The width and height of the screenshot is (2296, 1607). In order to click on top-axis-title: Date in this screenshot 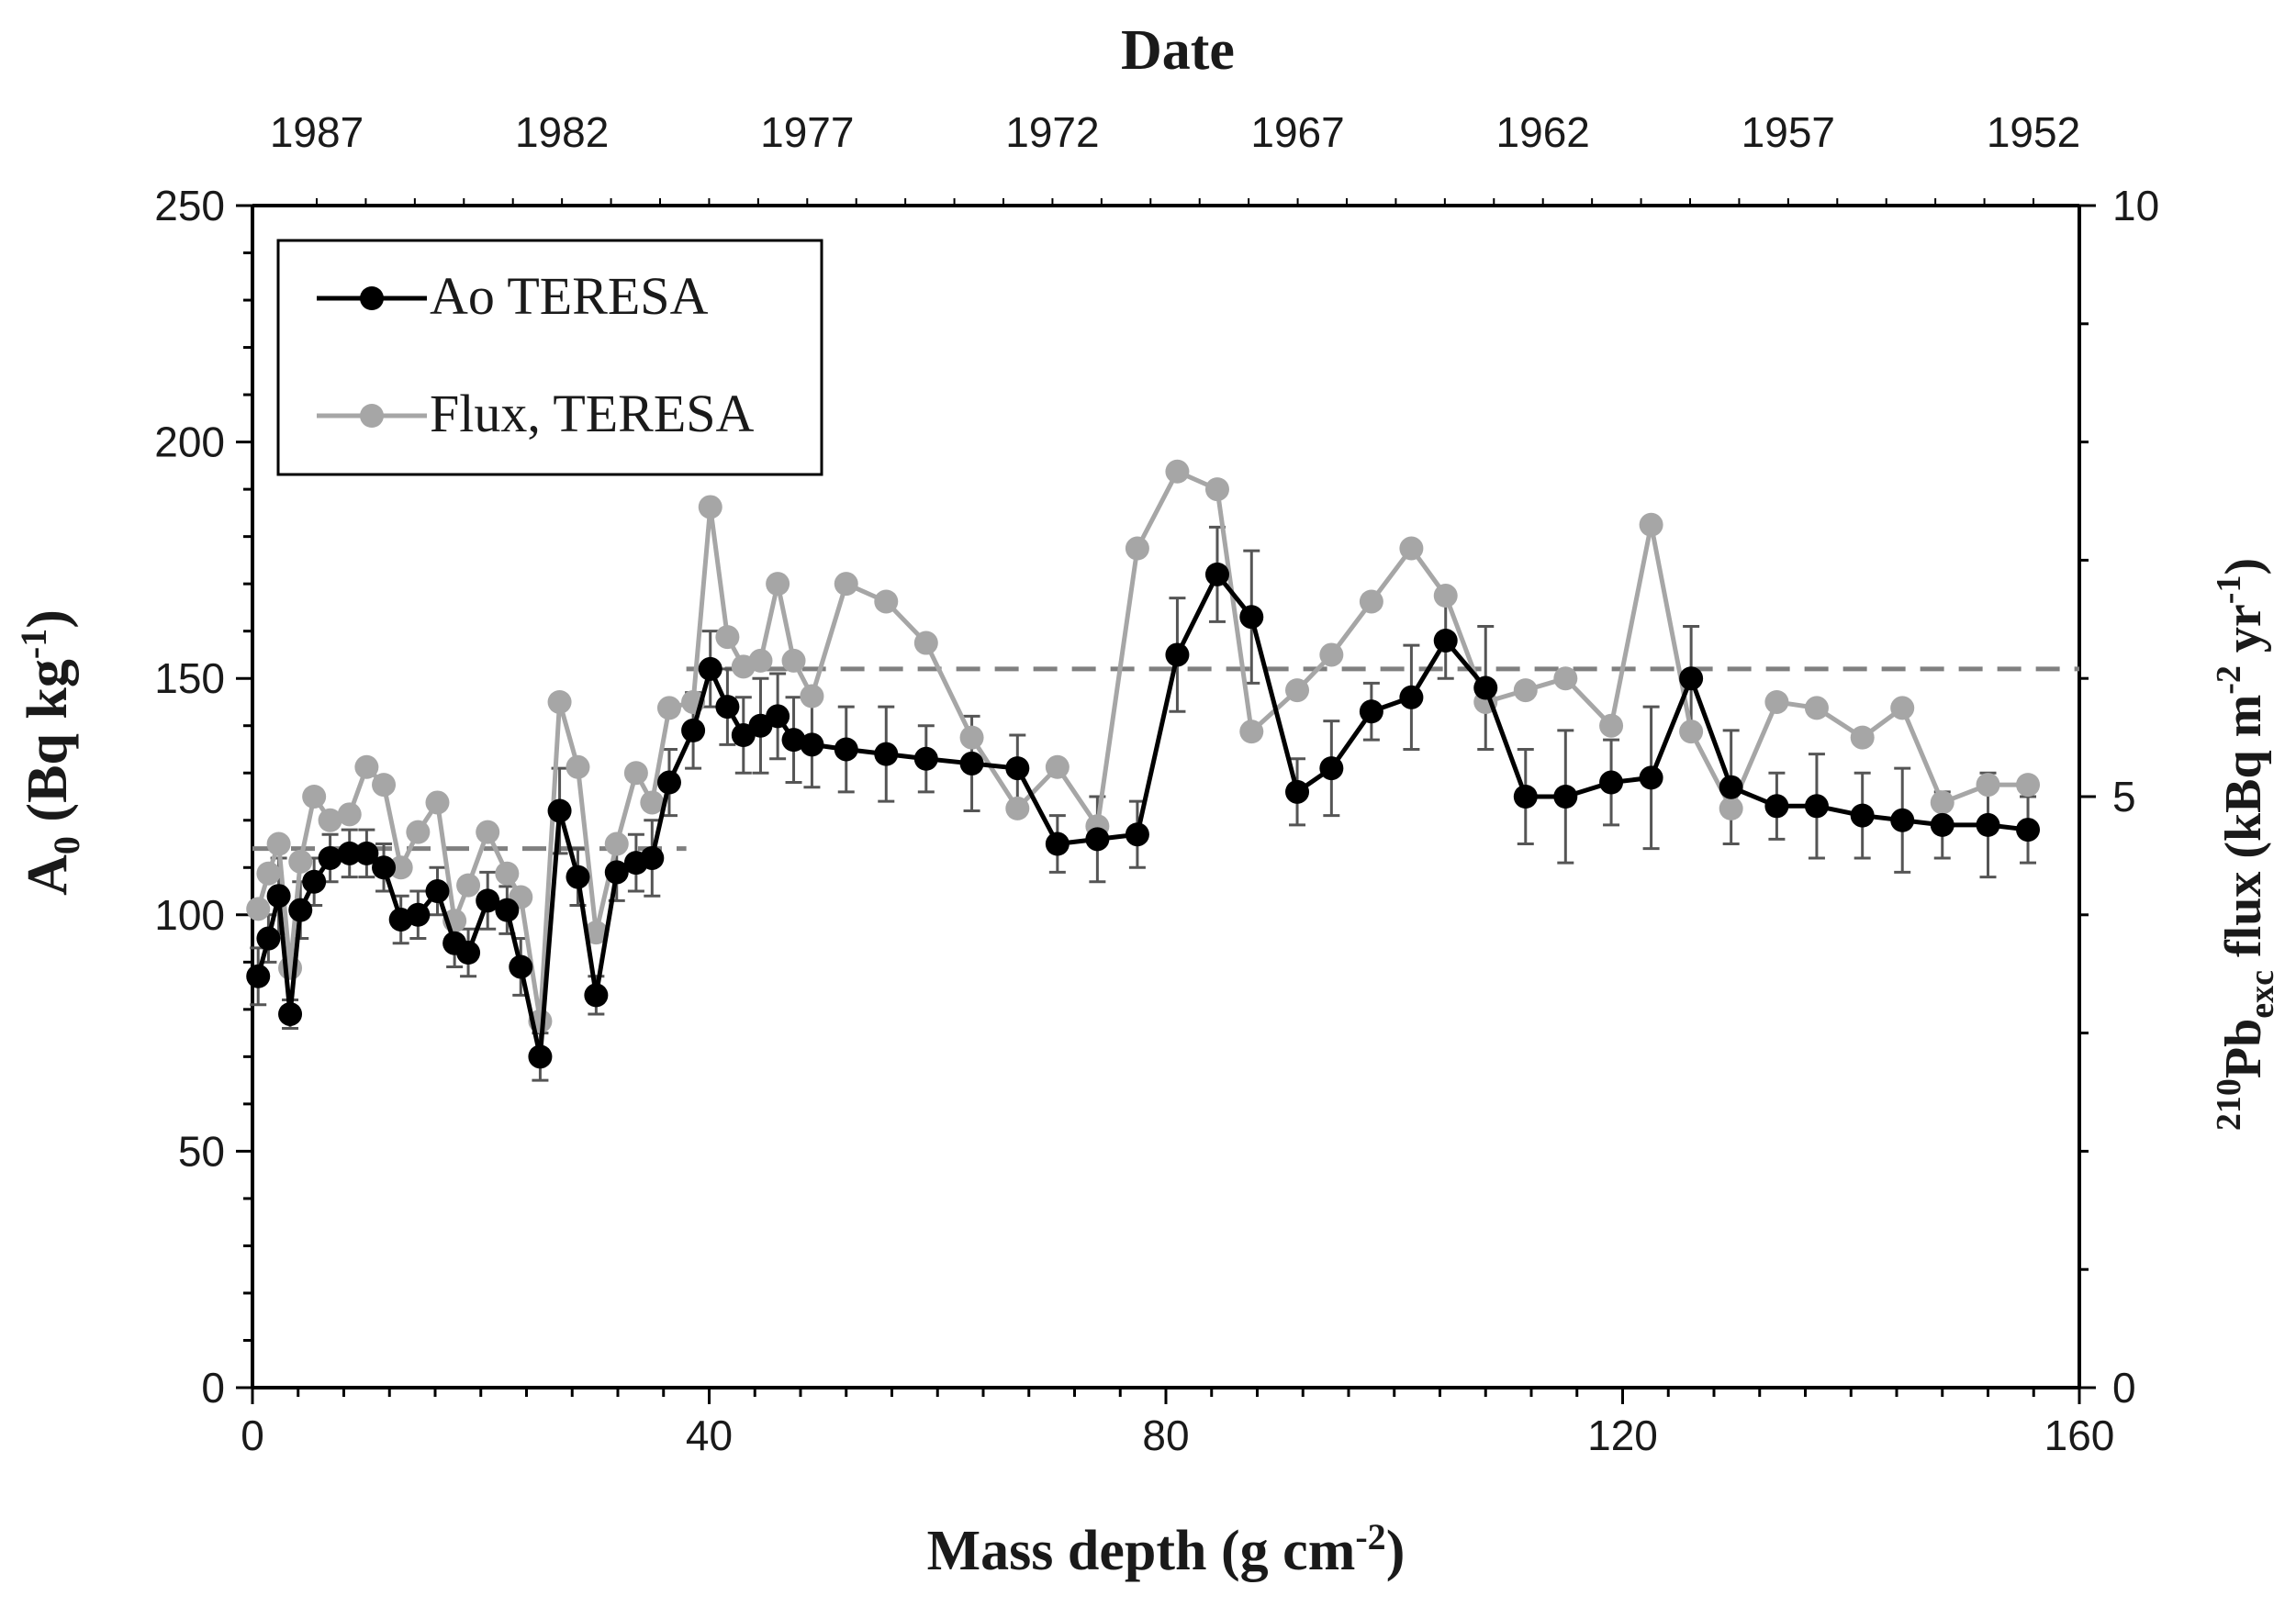, I will do `click(1178, 50)`.